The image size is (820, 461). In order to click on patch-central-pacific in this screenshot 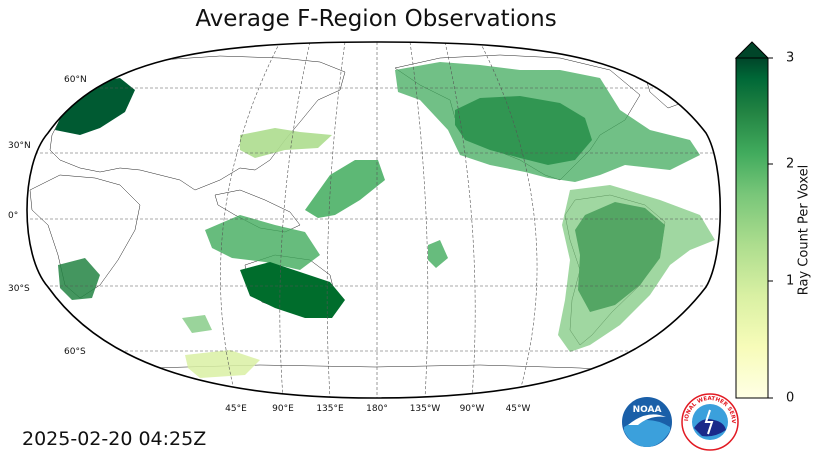, I will do `click(345, 189)`.